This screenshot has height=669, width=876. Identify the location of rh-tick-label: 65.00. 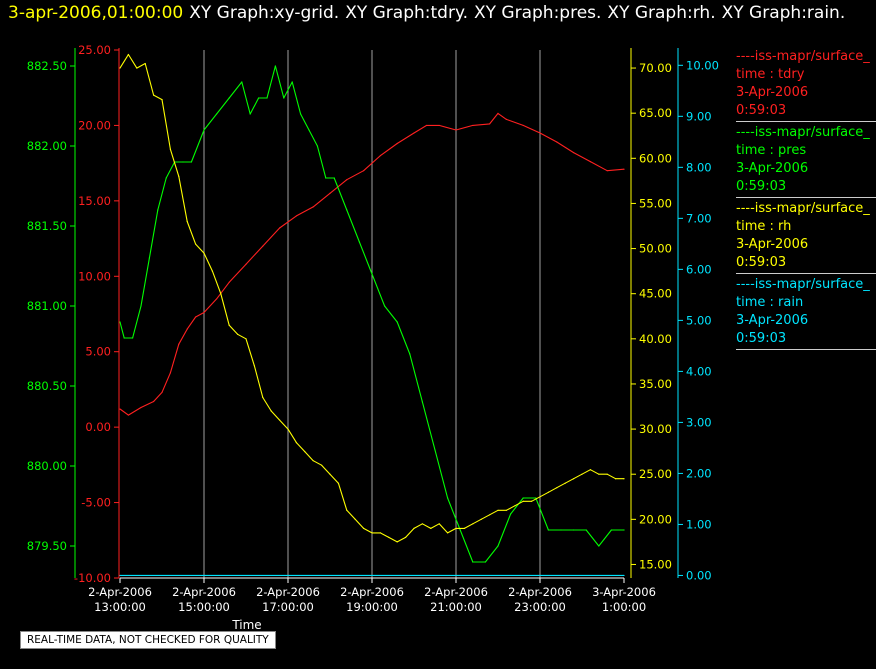
(655, 113).